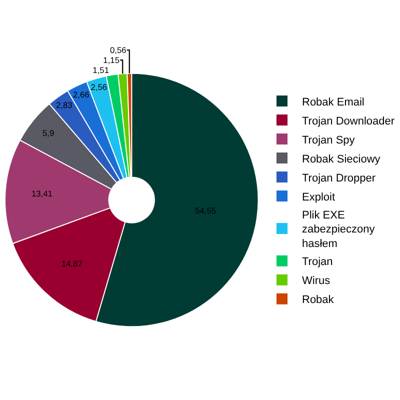 This screenshot has width=400, height=400. What do you see at coordinates (205, 210) in the screenshot?
I see `data-label: 54,55` at bounding box center [205, 210].